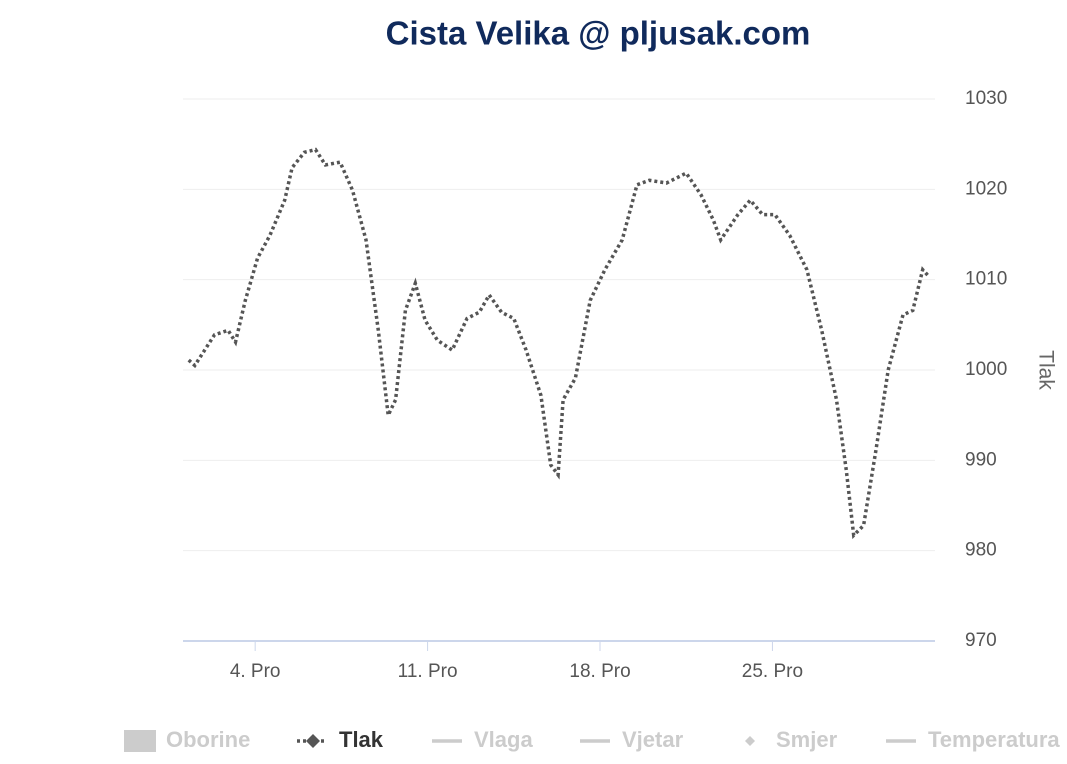 Image resolution: width=1067 pixels, height=764 pixels. I want to click on legend-label: Tlak, so click(361, 739).